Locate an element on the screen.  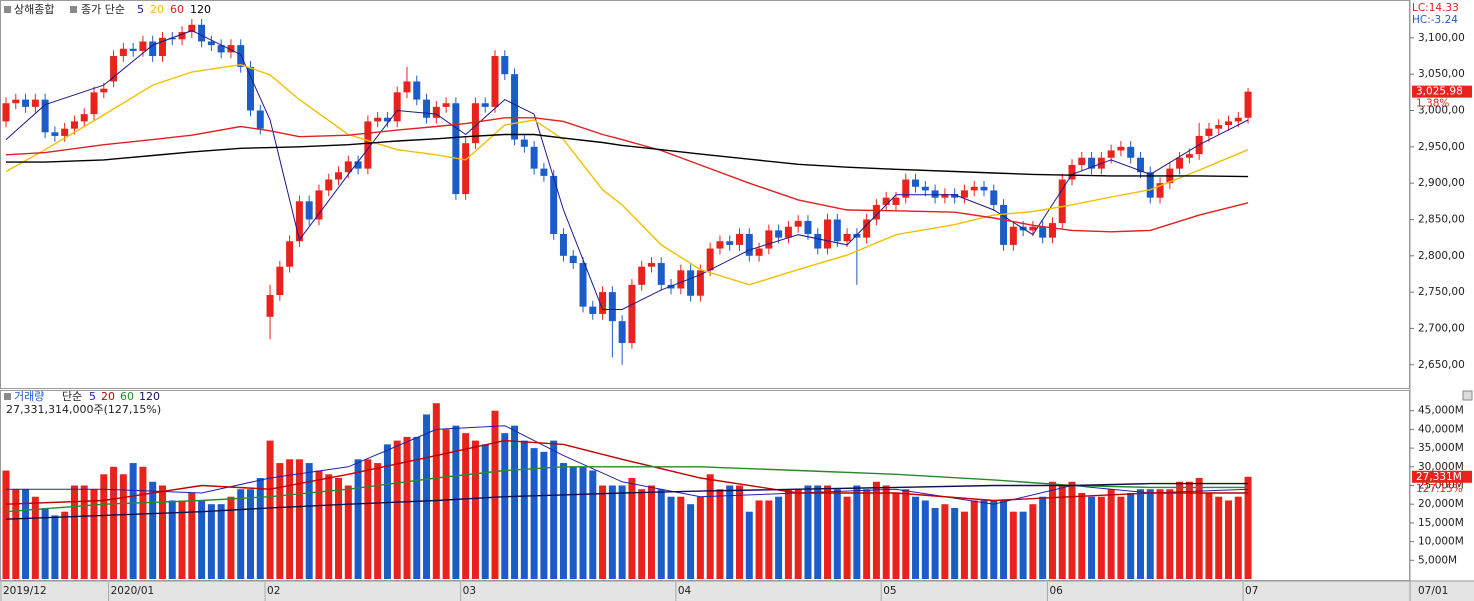
volume-title: 거래량 is located at coordinates (29, 396).